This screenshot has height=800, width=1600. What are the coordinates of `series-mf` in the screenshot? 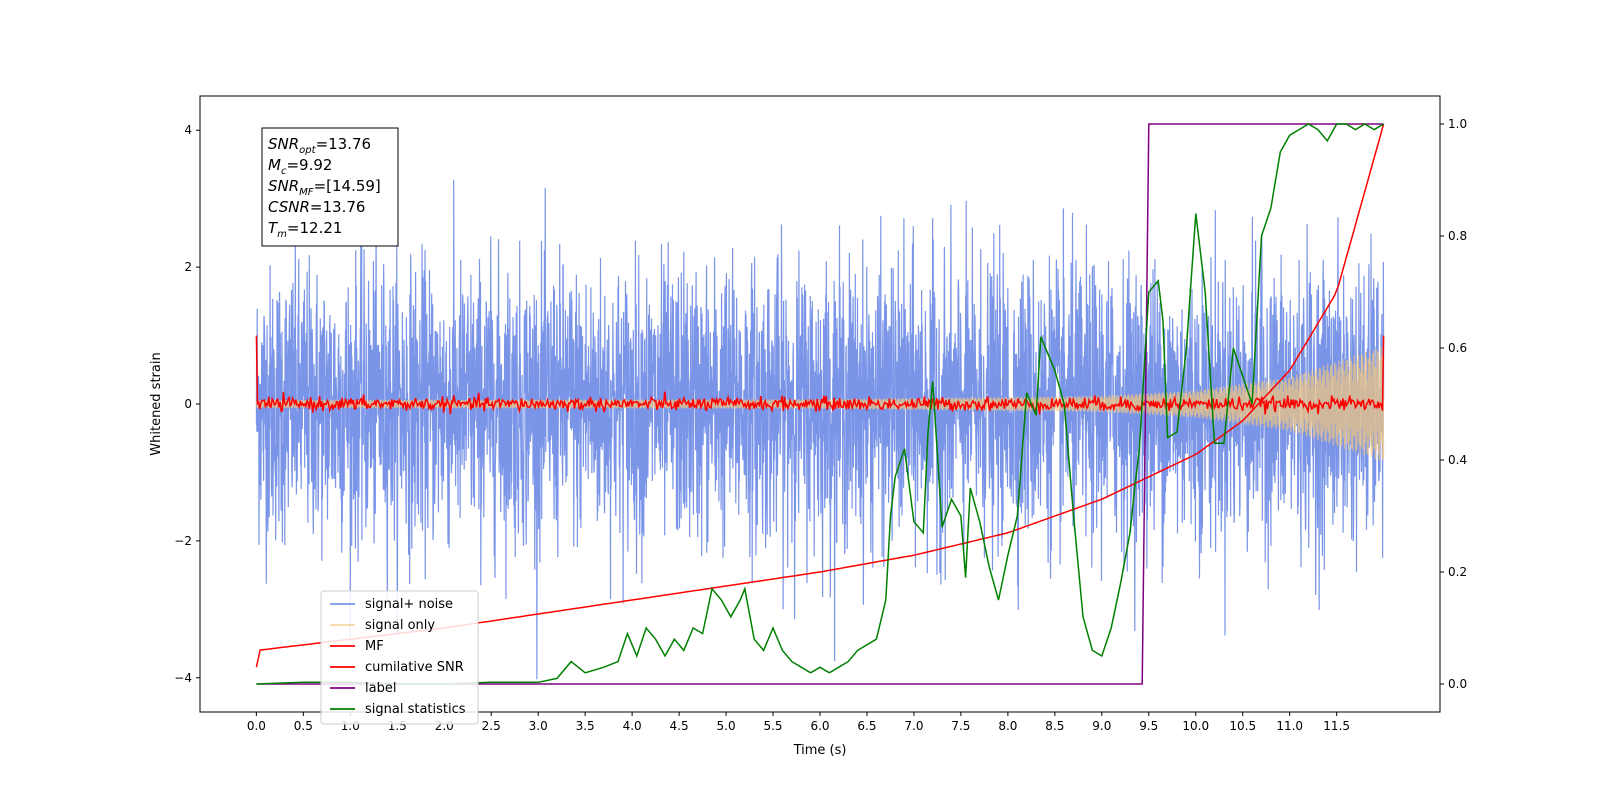 It's located at (820, 375).